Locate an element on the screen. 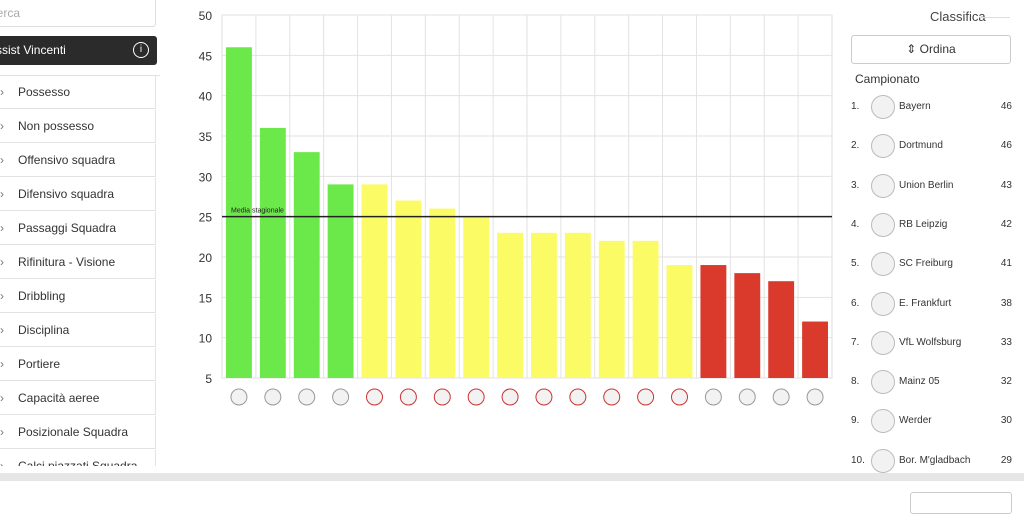 Image resolution: width=1024 pixels, height=514 pixels. ranking-title: Classifica is located at coordinates (958, 16).